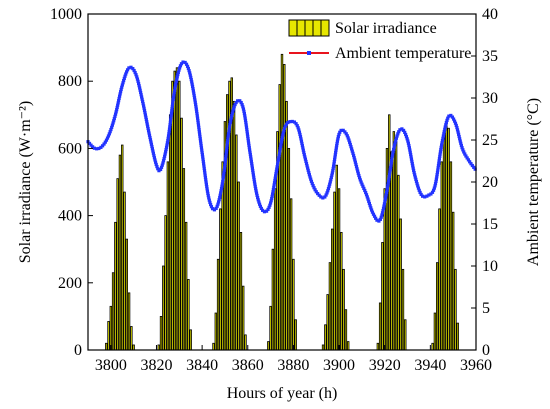 The image size is (550, 409). Describe the element at coordinates (70, 81) in the screenshot. I see `left-tick-label: 800` at that location.